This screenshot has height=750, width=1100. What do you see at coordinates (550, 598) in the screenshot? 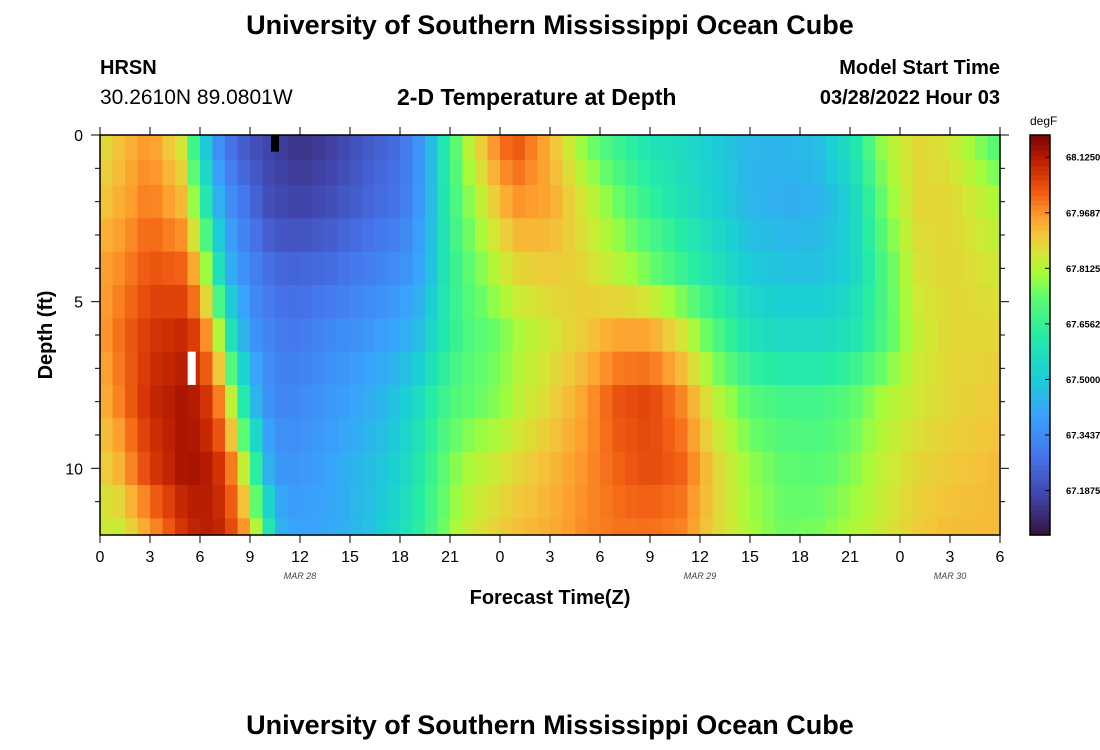
I see `x-axis-label: Forecast Time(Z)` at bounding box center [550, 598].